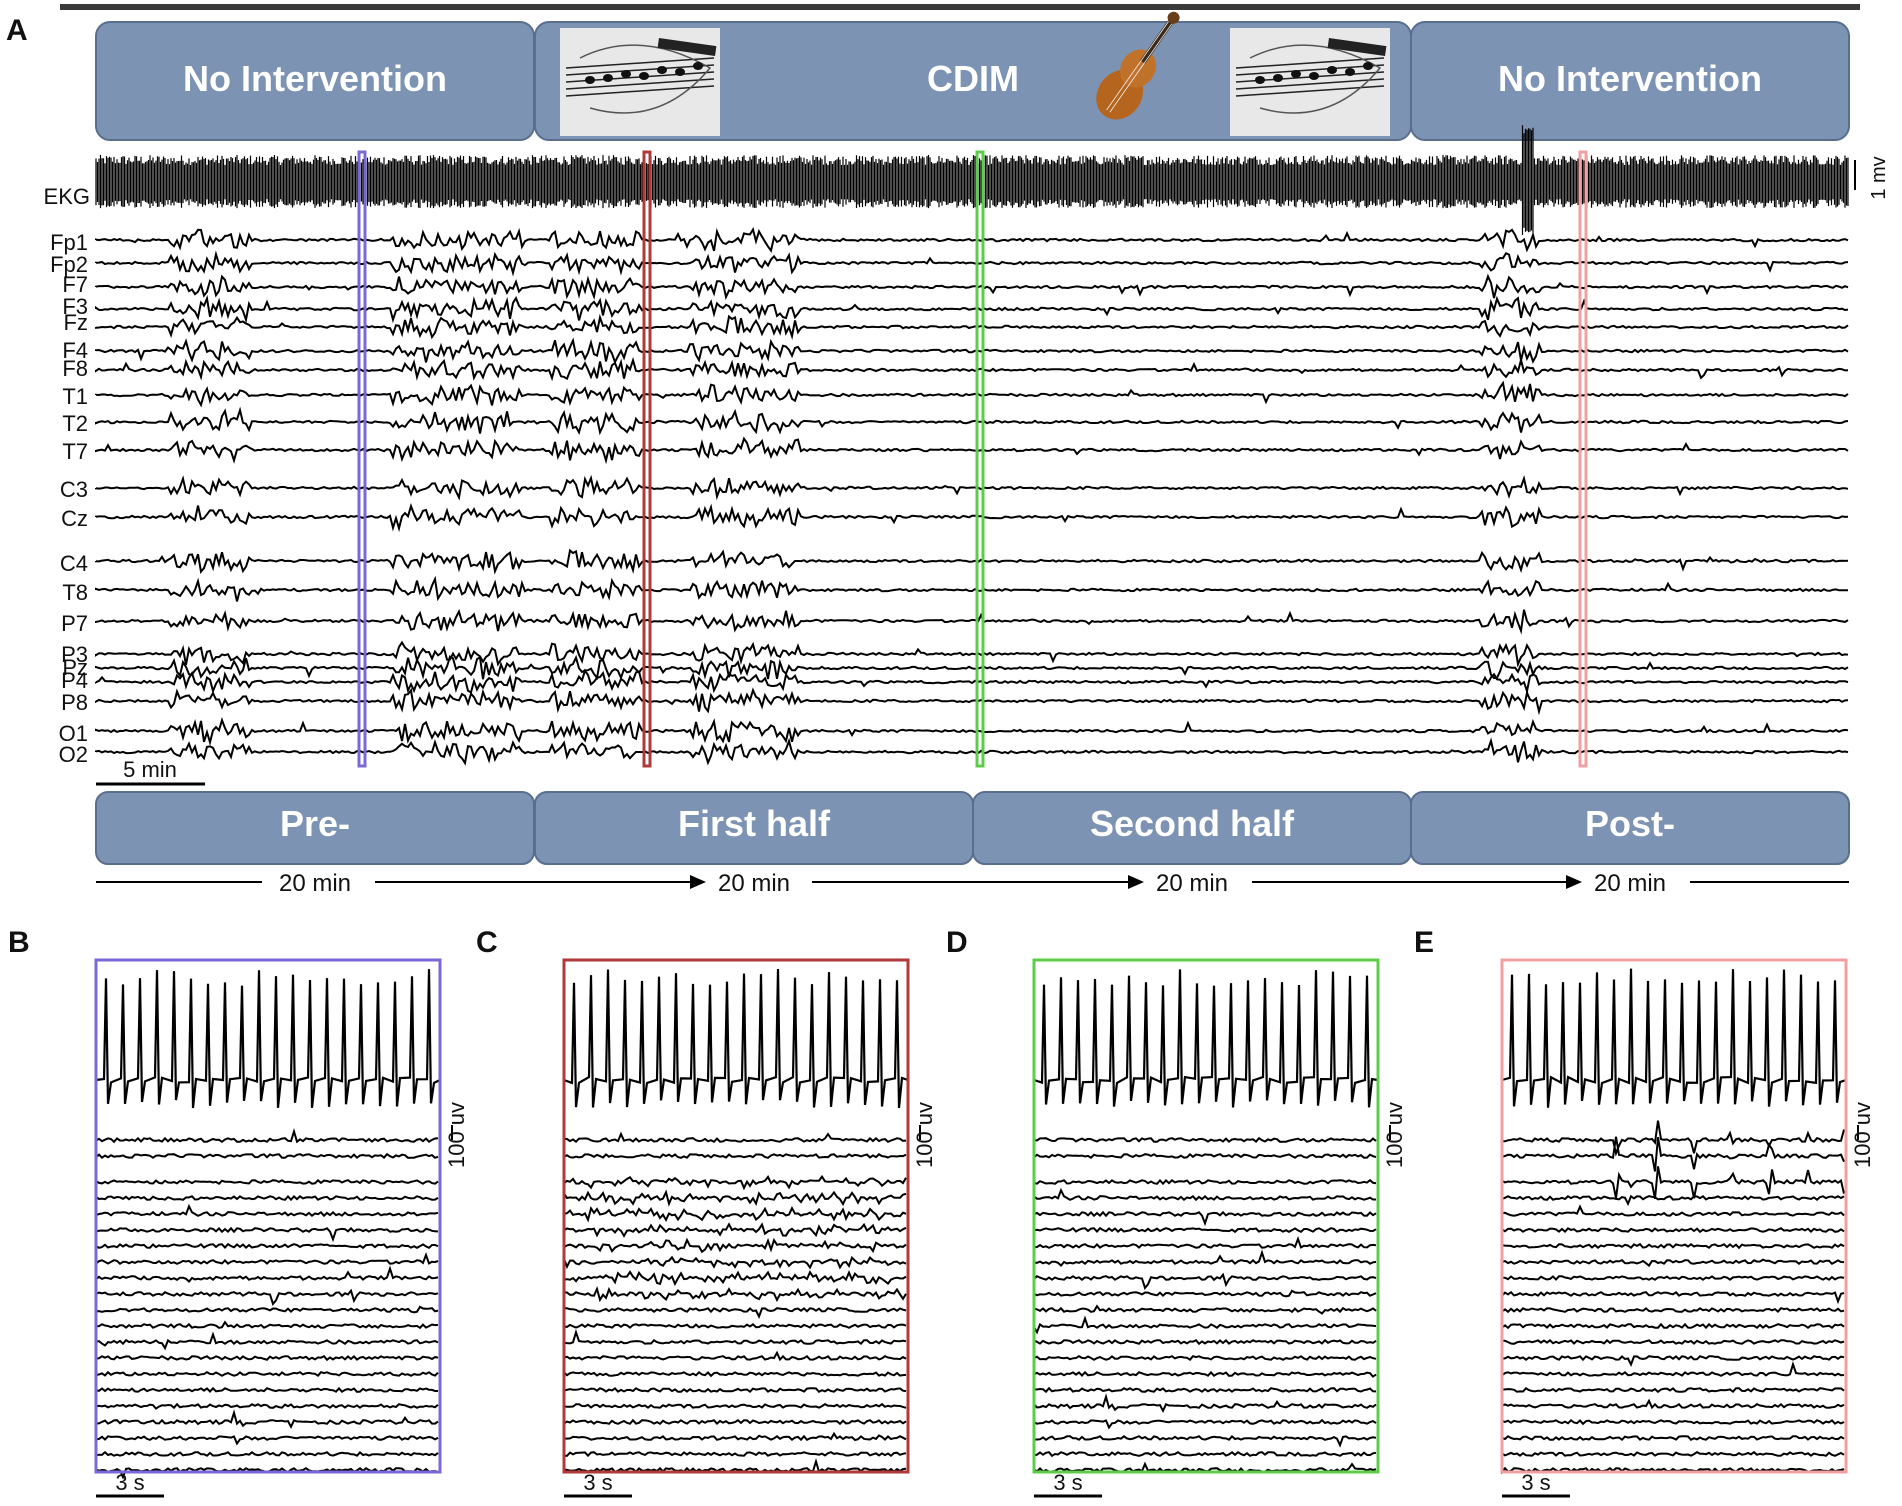 This screenshot has width=1902, height=1506. I want to click on time-scale-a-label: 5 min, so click(150, 769).